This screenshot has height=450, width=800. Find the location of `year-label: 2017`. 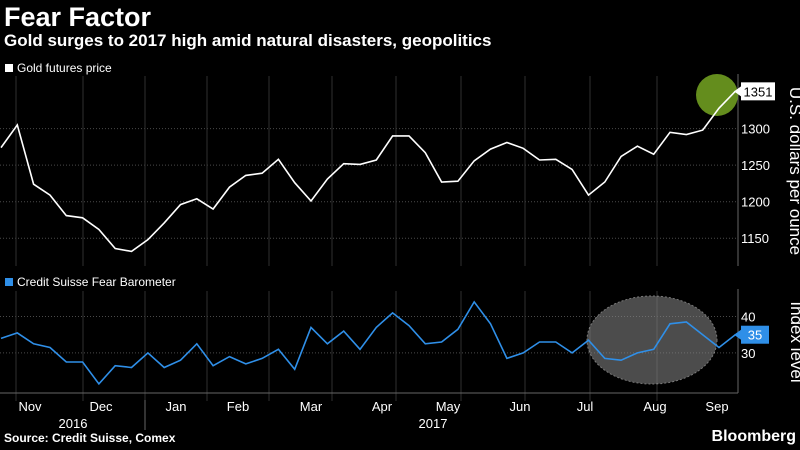

year-label: 2017 is located at coordinates (433, 423).